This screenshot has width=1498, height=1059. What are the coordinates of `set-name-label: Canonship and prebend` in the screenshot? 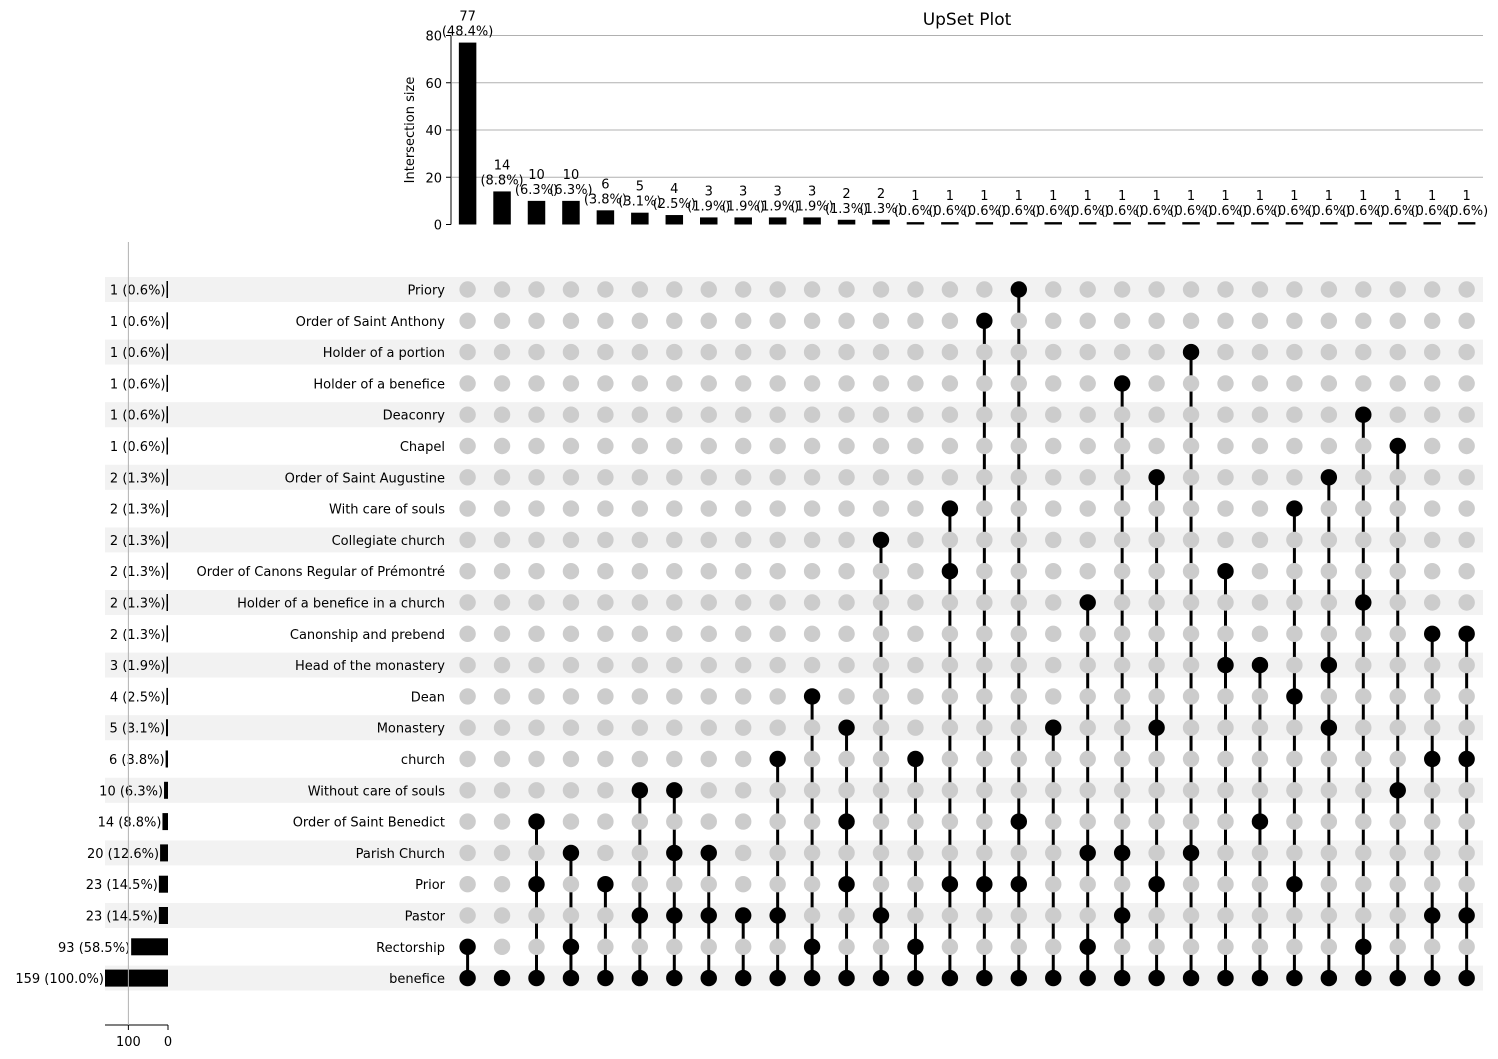 It's located at (367, 635).